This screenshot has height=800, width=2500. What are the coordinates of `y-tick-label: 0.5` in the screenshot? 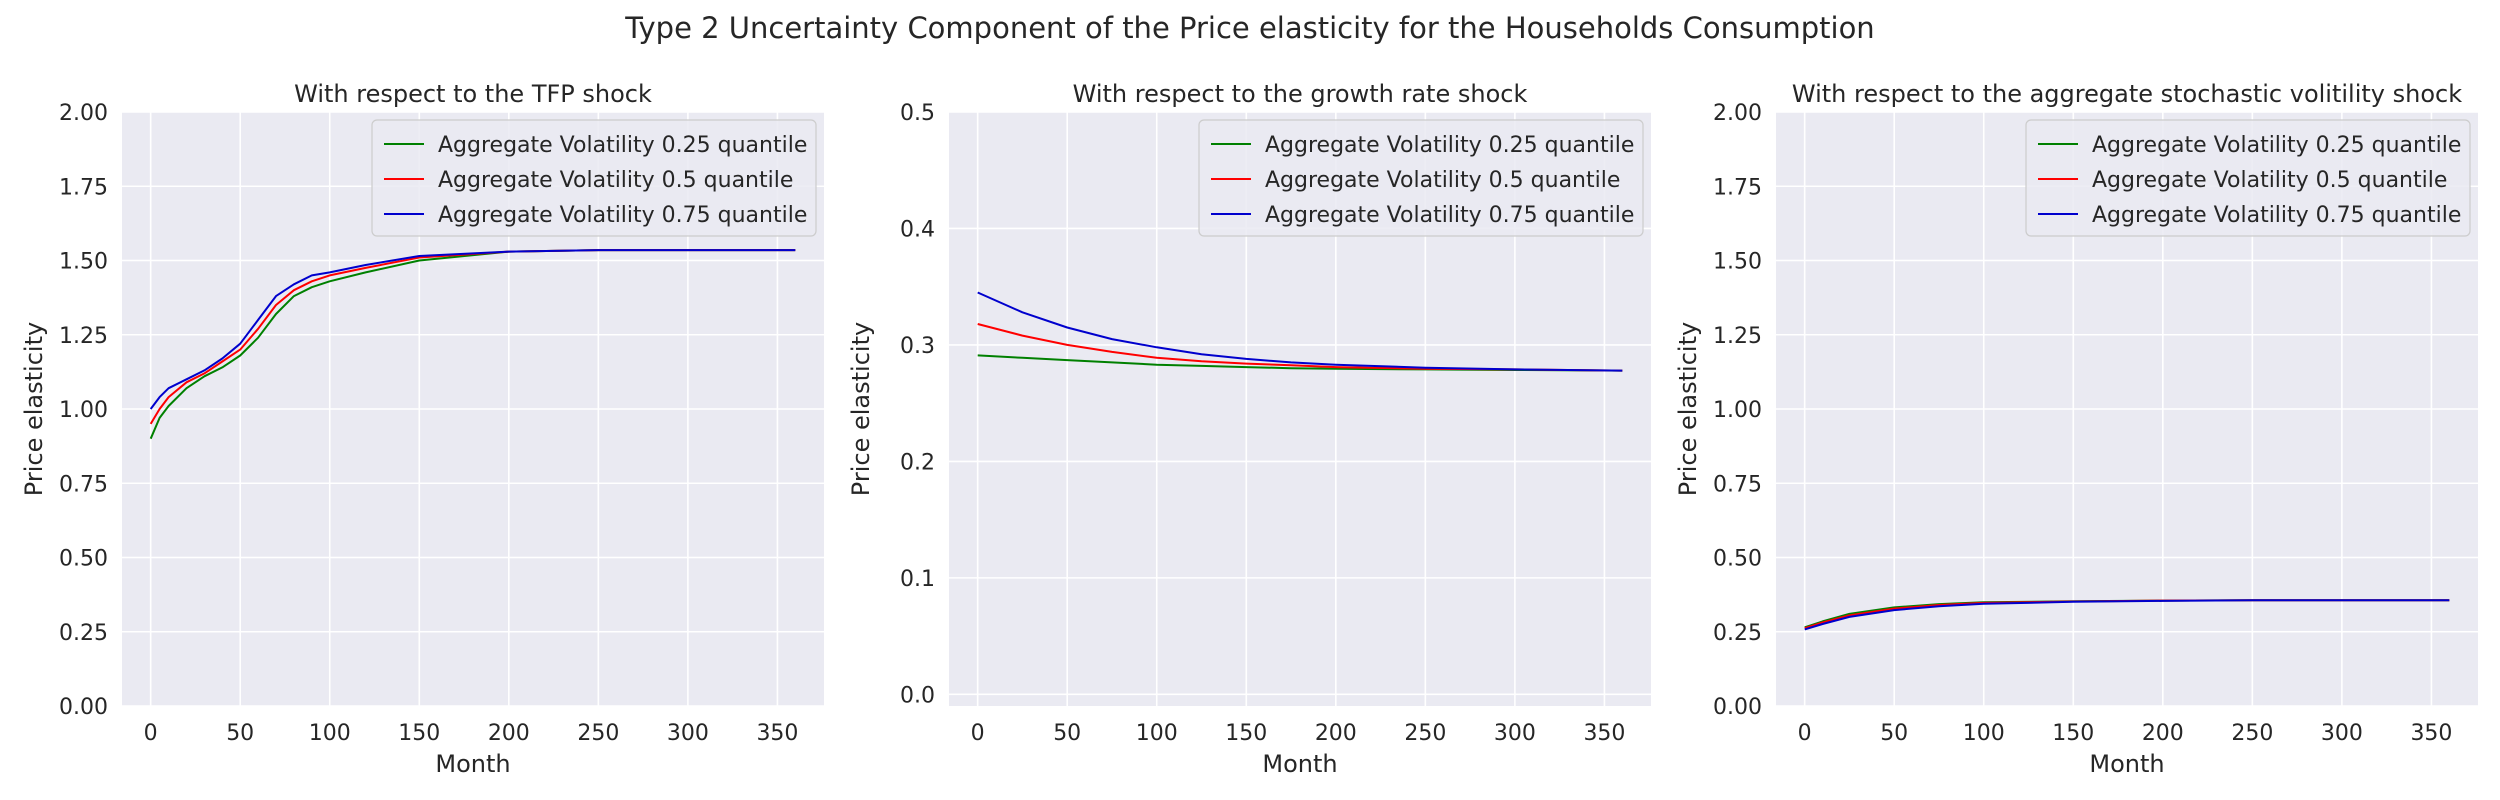 It's located at (917, 113).